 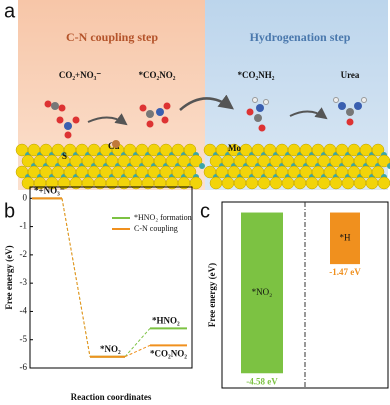 What do you see at coordinates (9, 211) in the screenshot?
I see `panel-label: b` at bounding box center [9, 211].